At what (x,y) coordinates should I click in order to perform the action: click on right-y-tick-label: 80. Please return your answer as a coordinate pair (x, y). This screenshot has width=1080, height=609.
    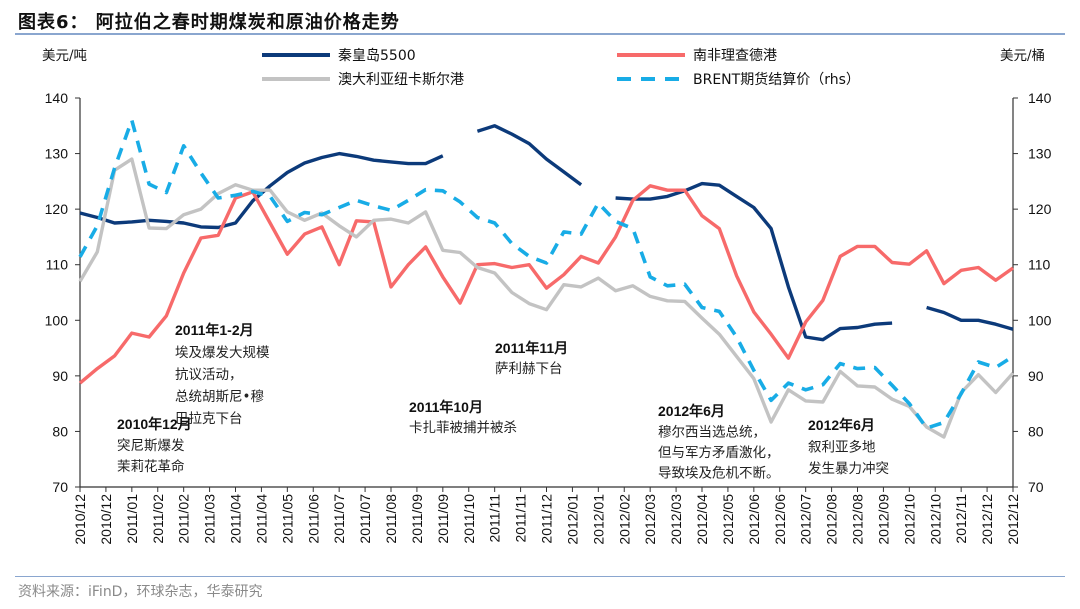
    Looking at the image, I should click on (1036, 431).